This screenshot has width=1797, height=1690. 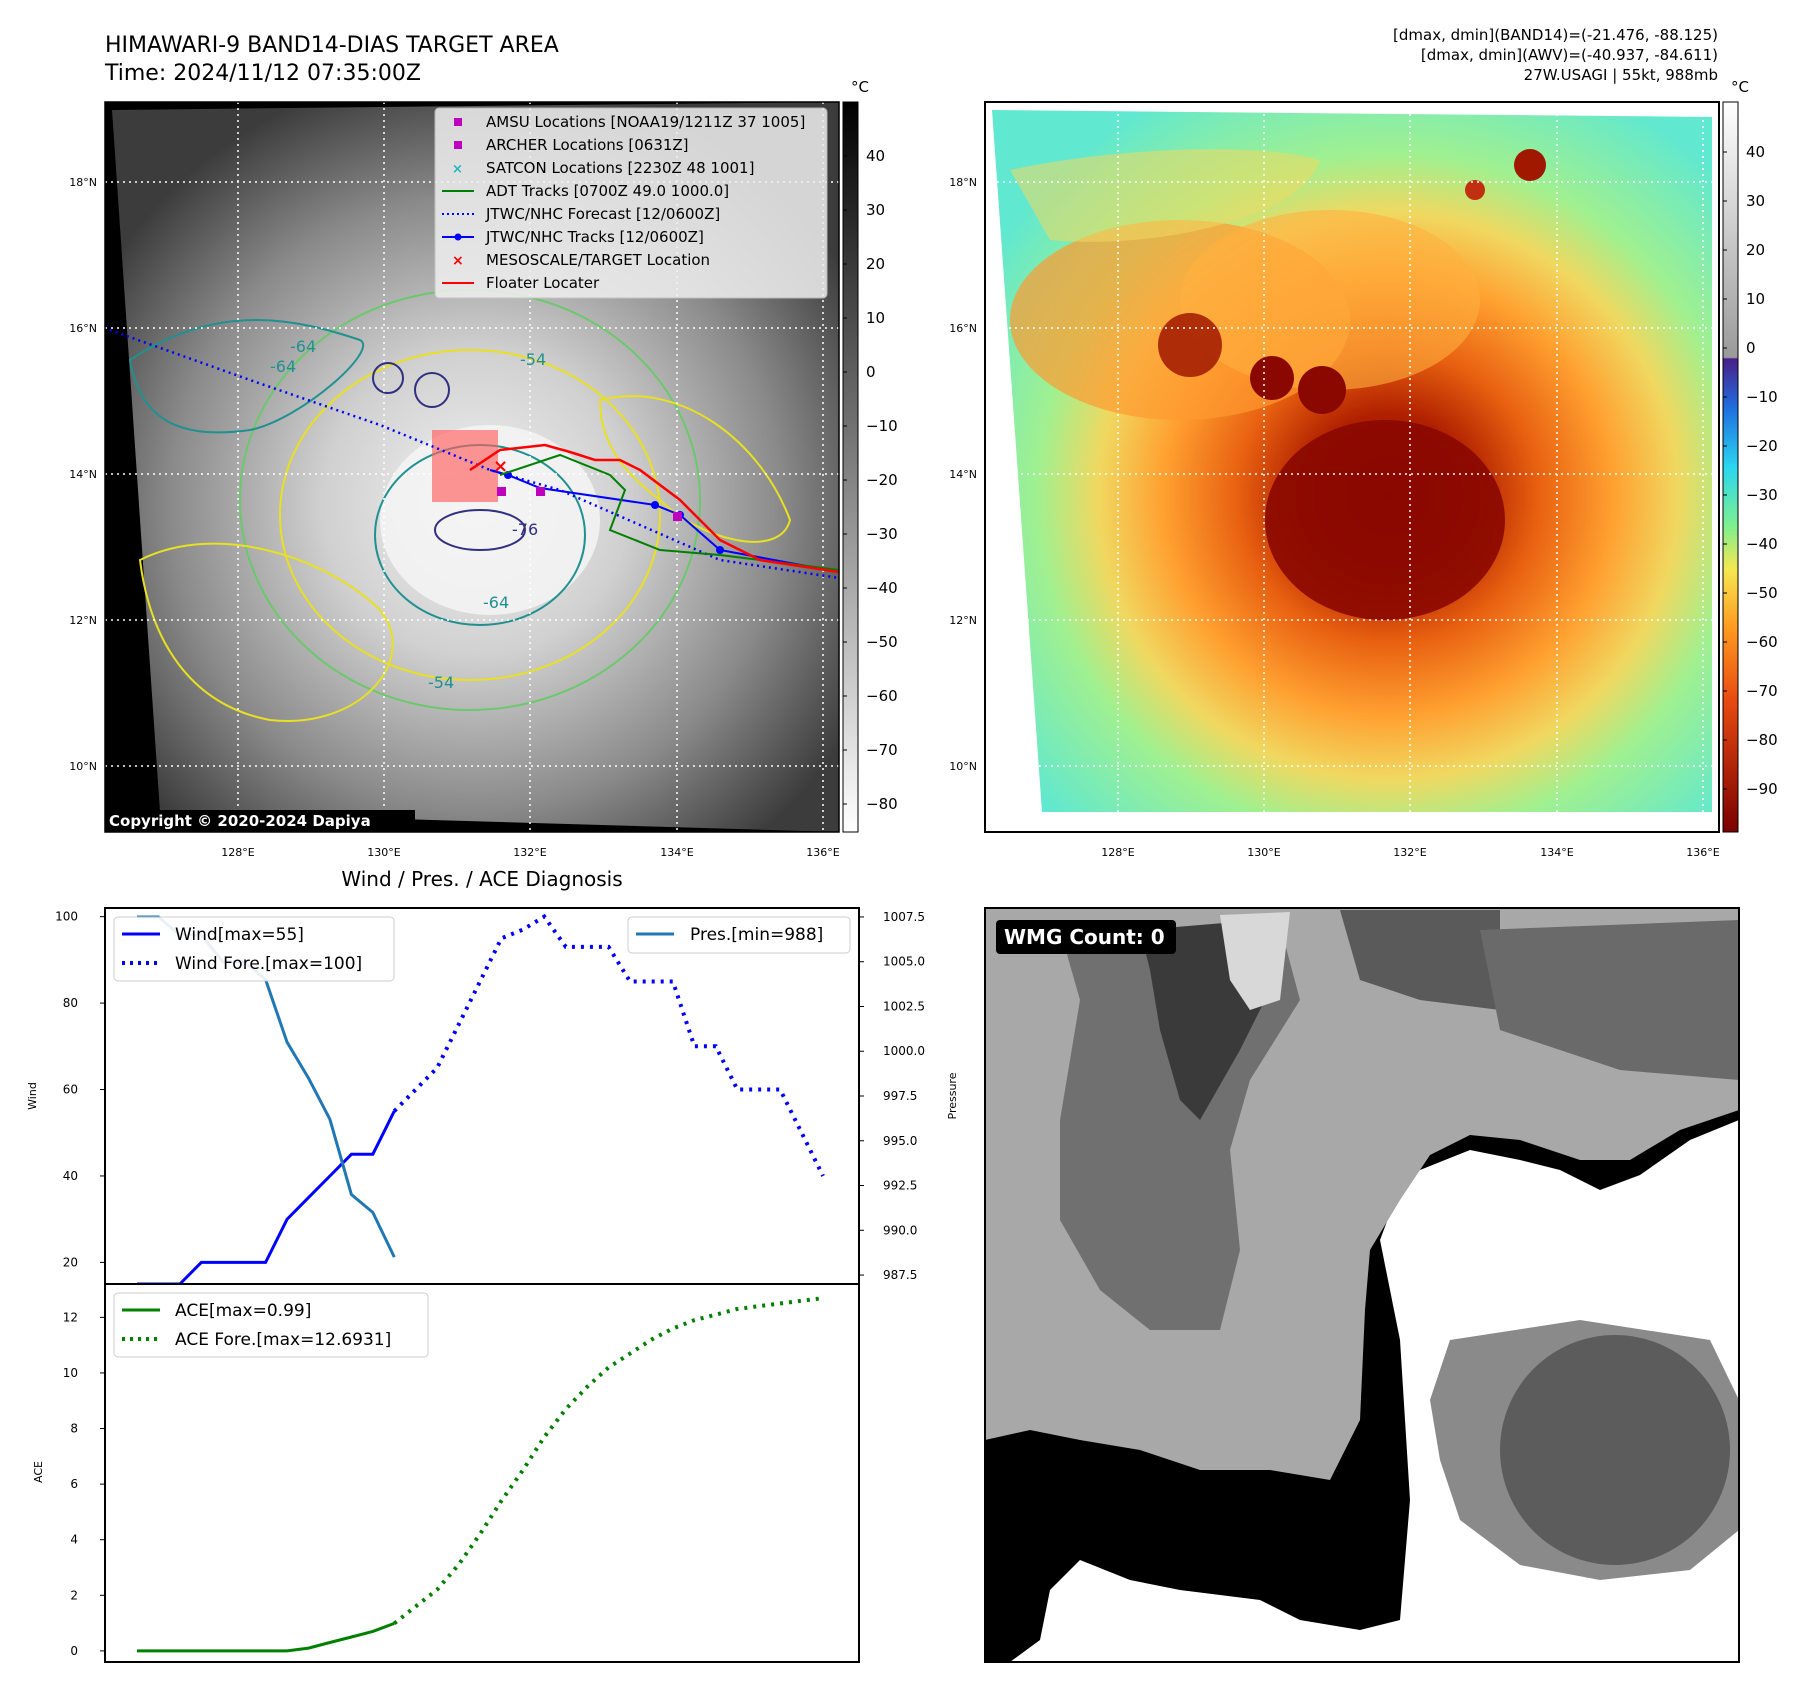 What do you see at coordinates (620, 168) in the screenshot?
I see `legend-label: SATCON Locations [2230Z 48 1001]` at bounding box center [620, 168].